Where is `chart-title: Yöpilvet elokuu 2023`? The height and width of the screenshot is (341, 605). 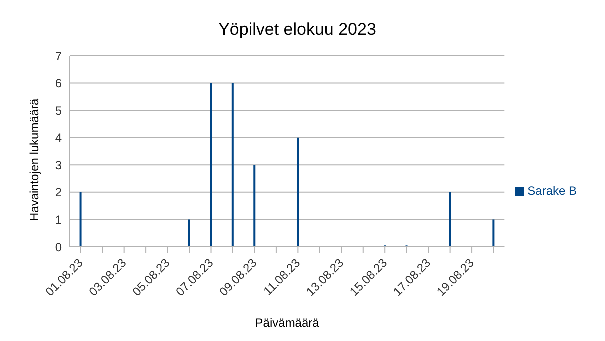 chart-title: Yöpilvet elokuu 2023 is located at coordinates (298, 30).